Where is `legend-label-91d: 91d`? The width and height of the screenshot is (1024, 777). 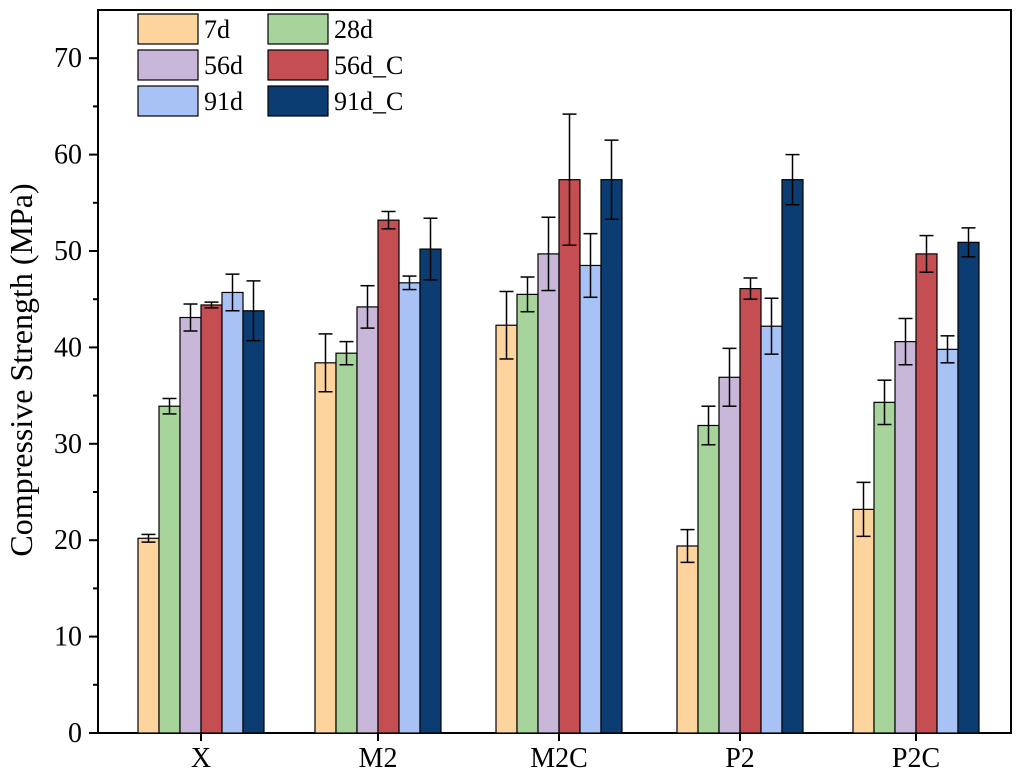 legend-label-91d: 91d is located at coordinates (223, 101).